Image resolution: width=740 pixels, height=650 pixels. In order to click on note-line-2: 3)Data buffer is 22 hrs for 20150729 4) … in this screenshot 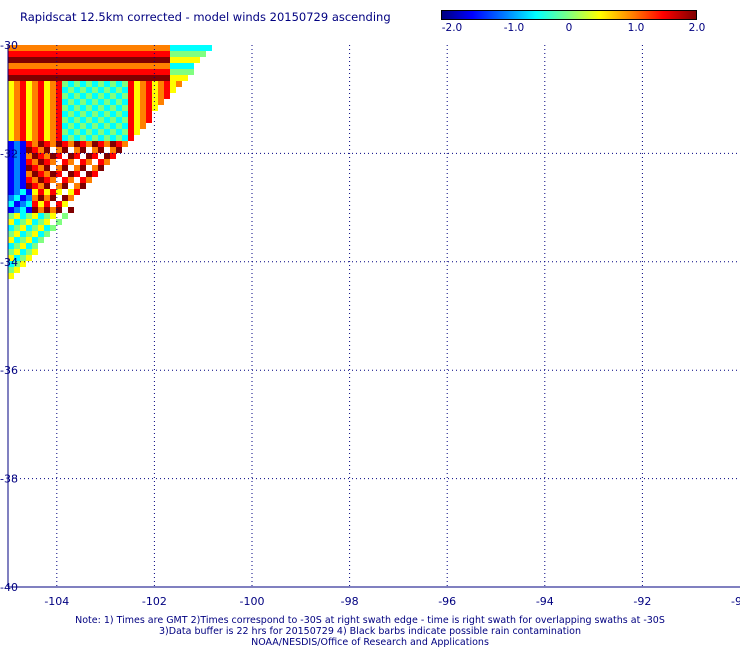, I will do `click(370, 631)`.